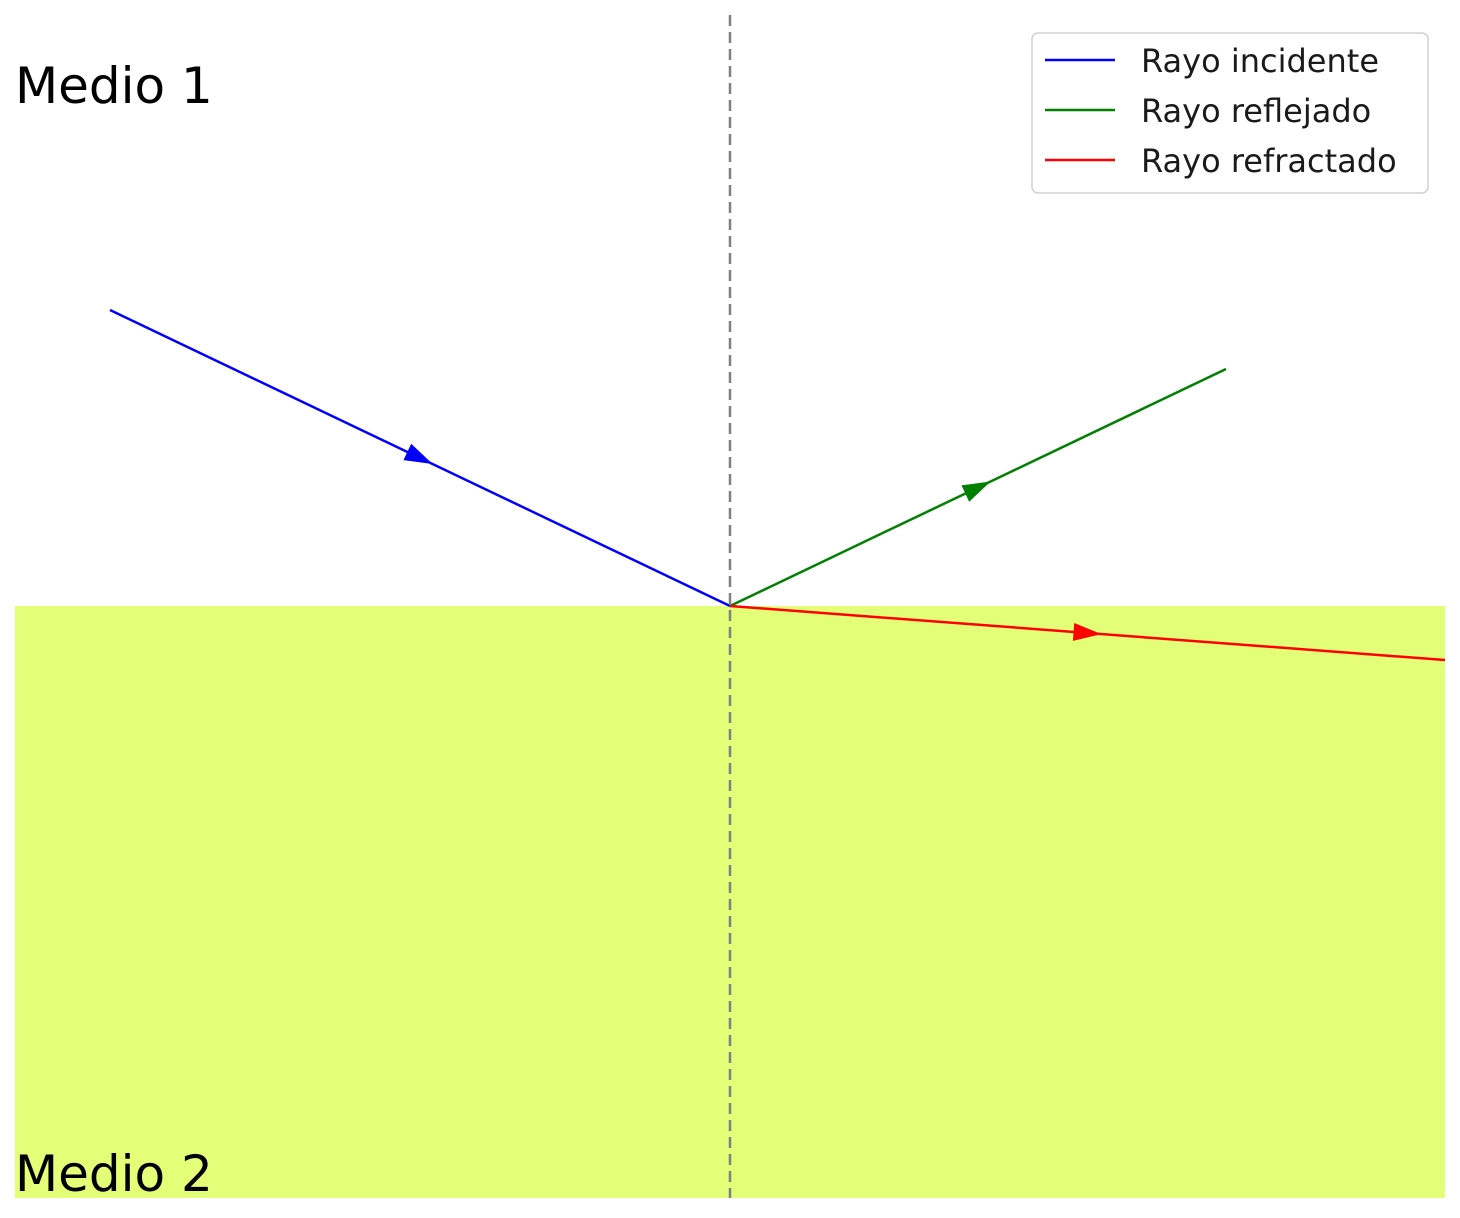 The image size is (1460, 1218). I want to click on legend-label-incident: Rayo incidente, so click(1260, 61).